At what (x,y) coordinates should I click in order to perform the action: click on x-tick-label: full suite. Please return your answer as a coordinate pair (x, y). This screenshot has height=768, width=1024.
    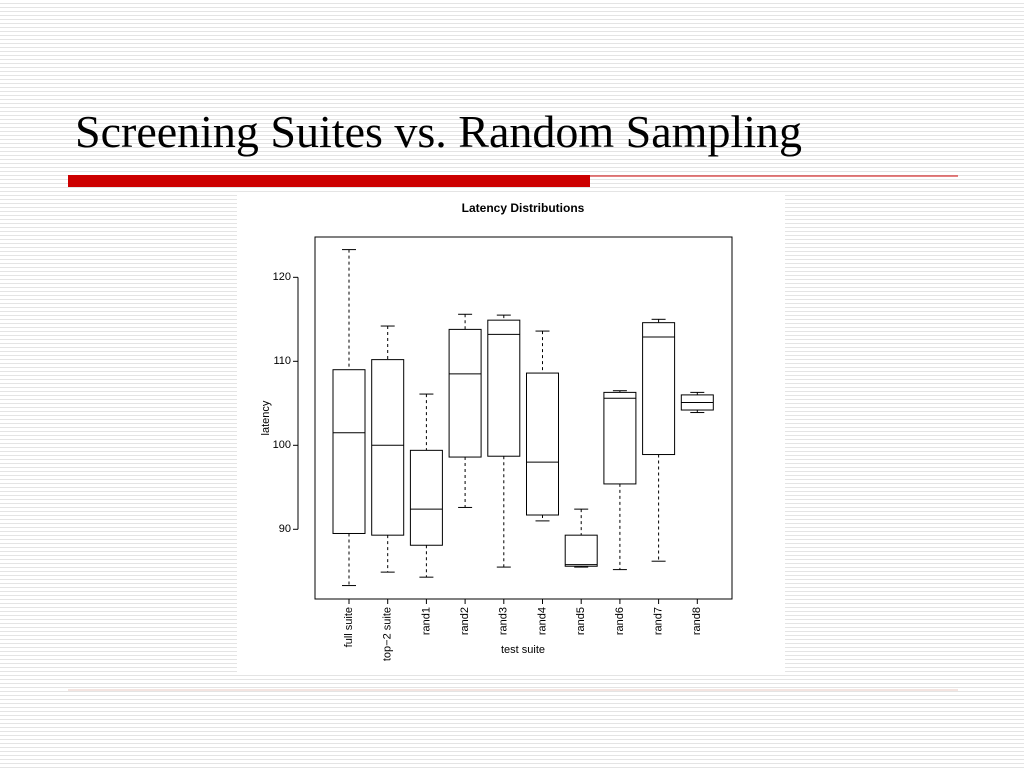
    Looking at the image, I should click on (349, 627).